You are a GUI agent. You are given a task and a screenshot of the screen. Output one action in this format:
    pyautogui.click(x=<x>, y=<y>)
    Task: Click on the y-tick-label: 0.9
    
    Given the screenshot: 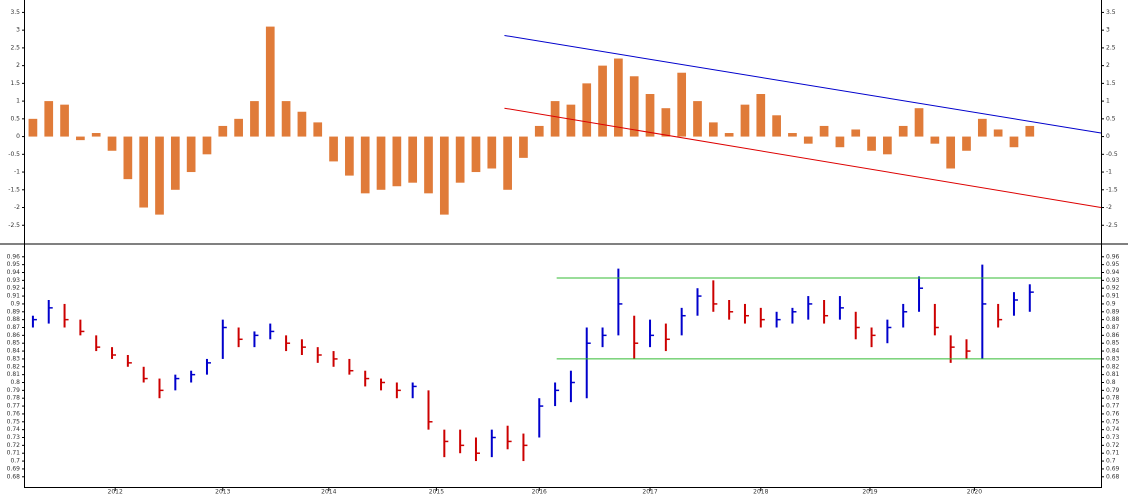 What is the action you would take?
    pyautogui.click(x=1111, y=303)
    